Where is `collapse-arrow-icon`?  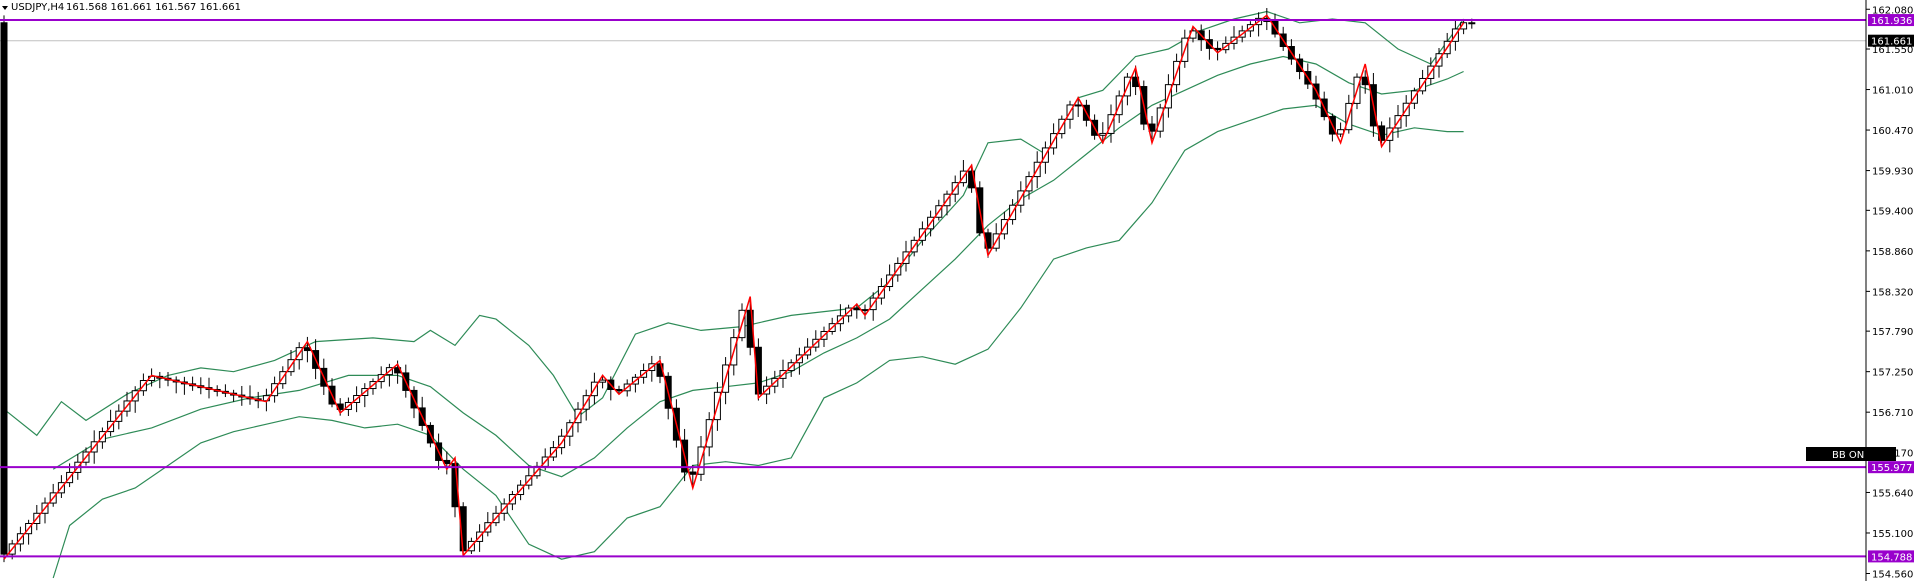
collapse-arrow-icon is located at coordinates (5, 8).